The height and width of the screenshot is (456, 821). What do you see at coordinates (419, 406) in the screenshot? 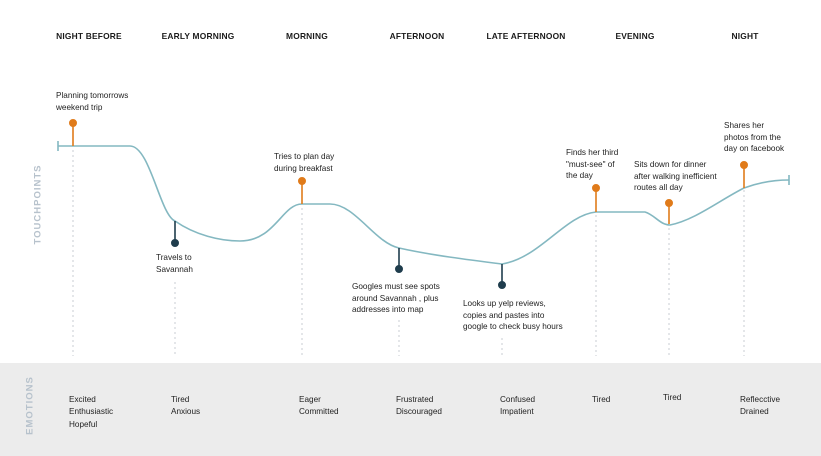
I see `emotion-afternoon: Frustrated Discouraged` at bounding box center [419, 406].